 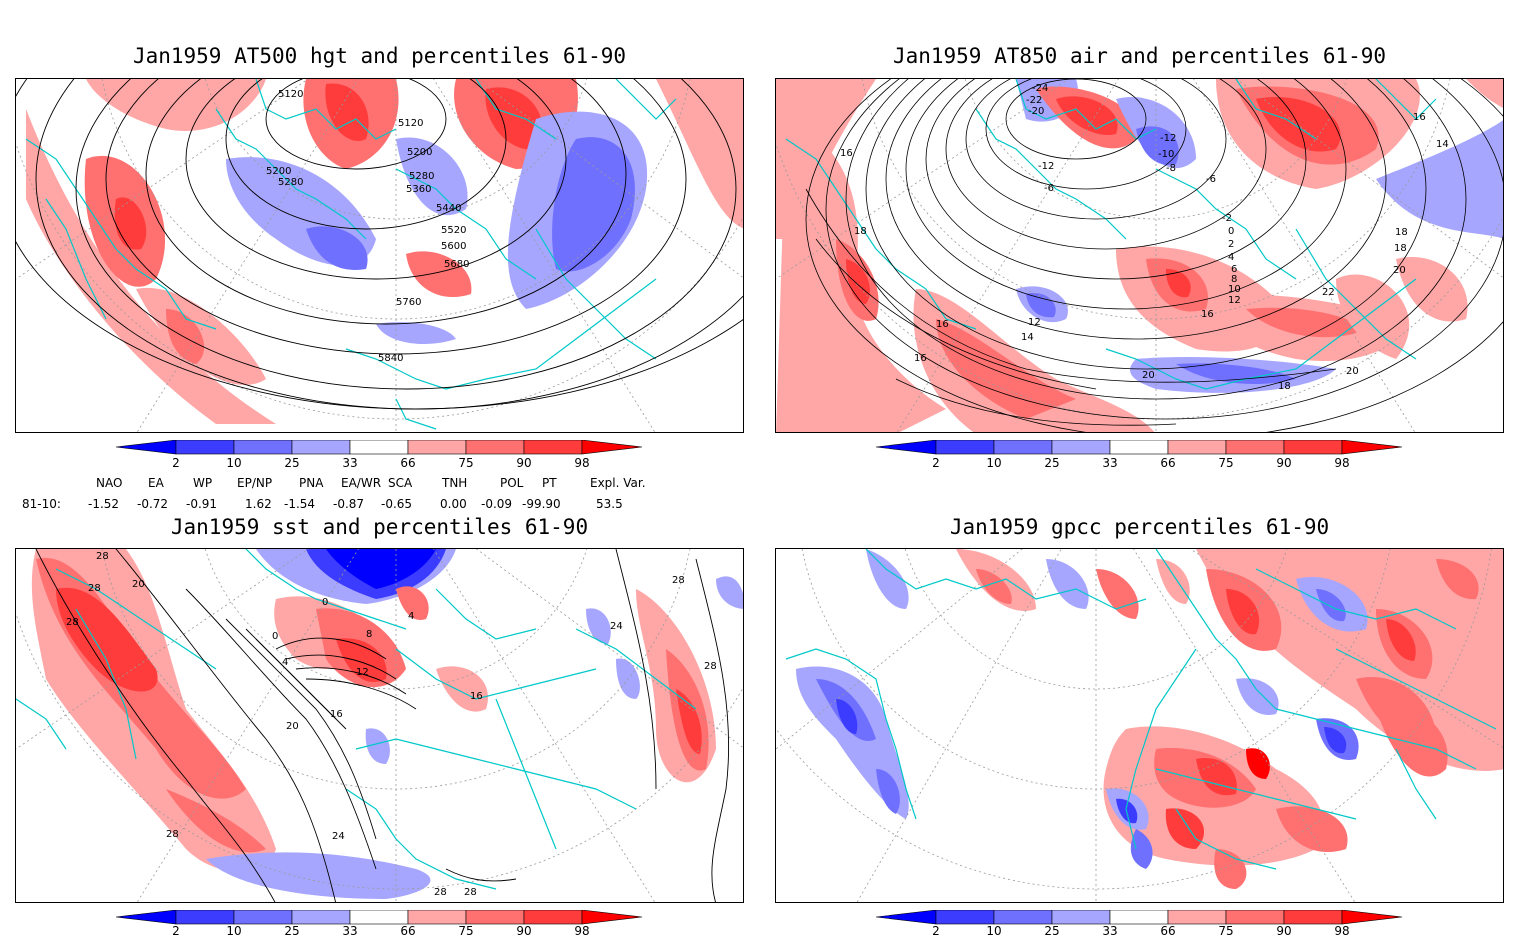 What do you see at coordinates (338, 836) in the screenshot?
I see `svg-text: 24` at bounding box center [338, 836].